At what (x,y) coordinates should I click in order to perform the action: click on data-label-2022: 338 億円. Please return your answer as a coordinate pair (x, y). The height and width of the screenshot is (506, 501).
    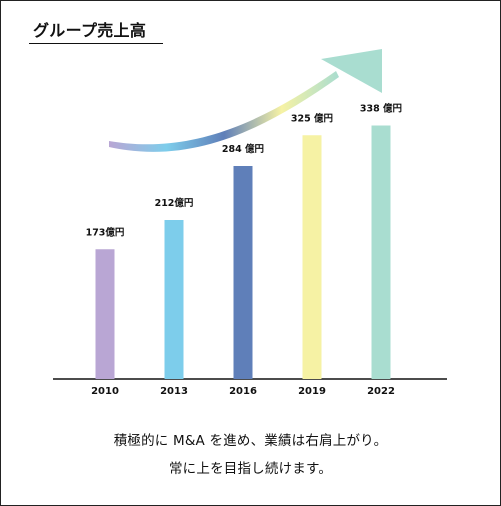
    Looking at the image, I should click on (381, 109).